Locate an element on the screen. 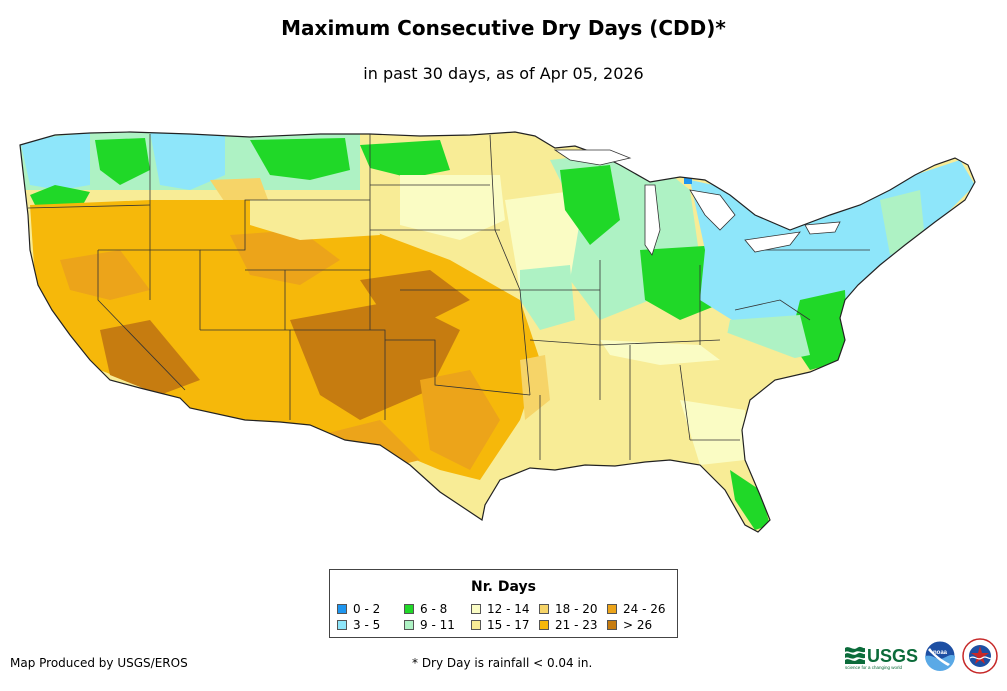  usgs-logo: USGS science for a changing world is located at coordinates (881, 658).